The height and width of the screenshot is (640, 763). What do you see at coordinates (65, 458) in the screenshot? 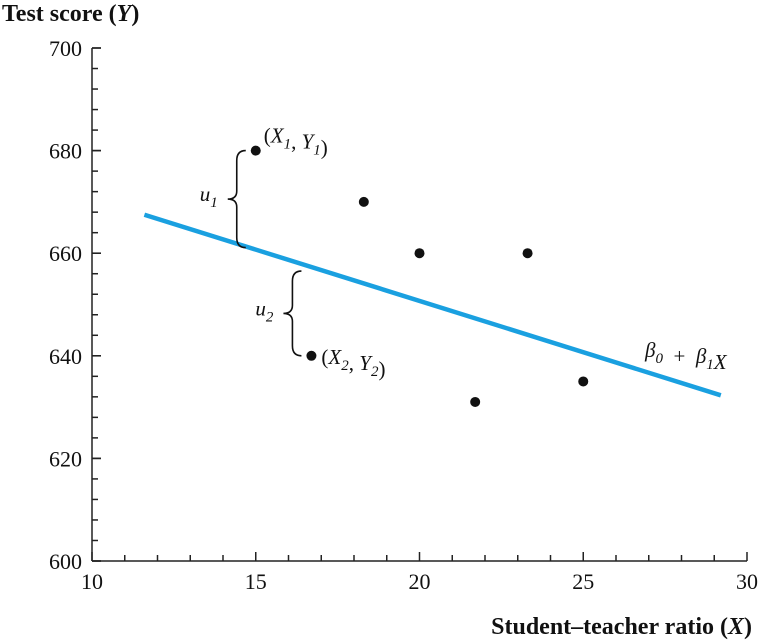
I see `y-tick-label: 620` at bounding box center [65, 458].